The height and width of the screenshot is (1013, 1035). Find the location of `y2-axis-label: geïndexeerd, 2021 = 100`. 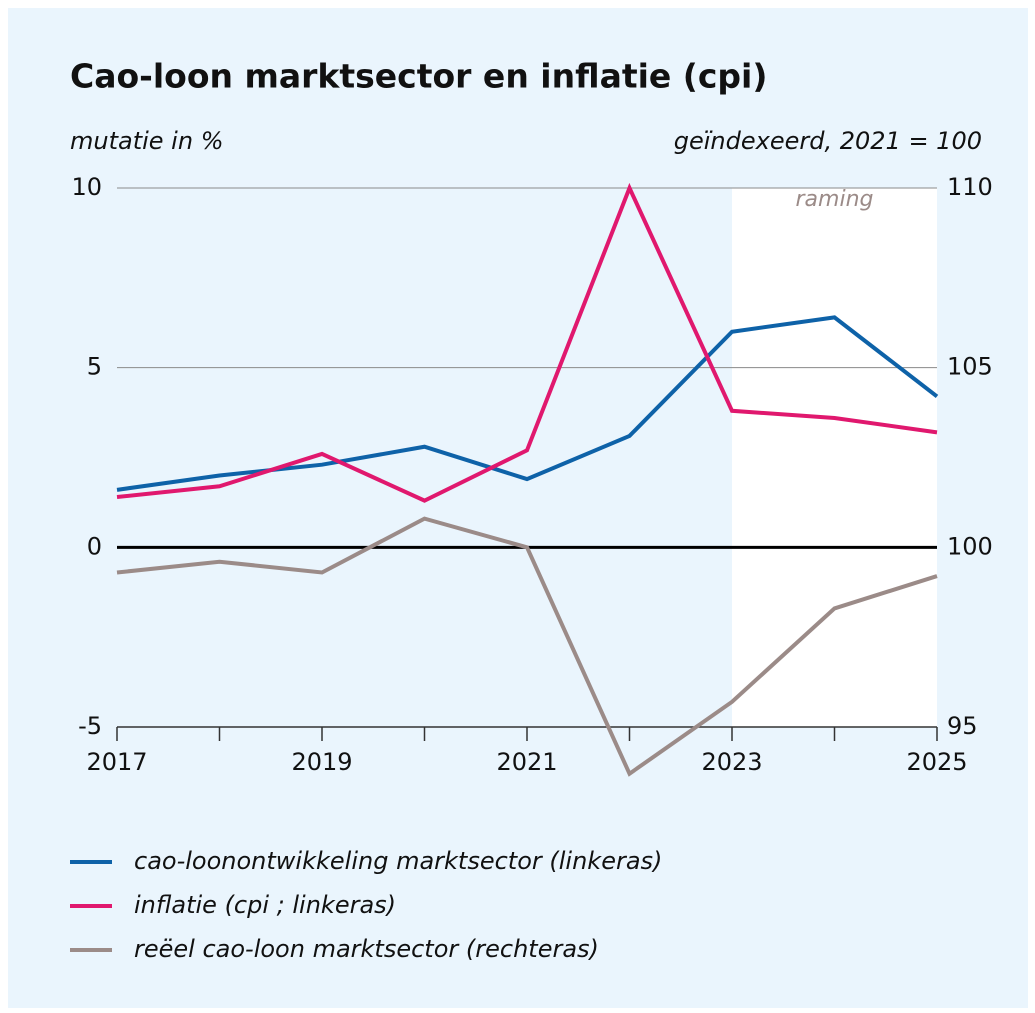

y2-axis-label: geïndexeerd, 2021 = 100 is located at coordinates (828, 141).